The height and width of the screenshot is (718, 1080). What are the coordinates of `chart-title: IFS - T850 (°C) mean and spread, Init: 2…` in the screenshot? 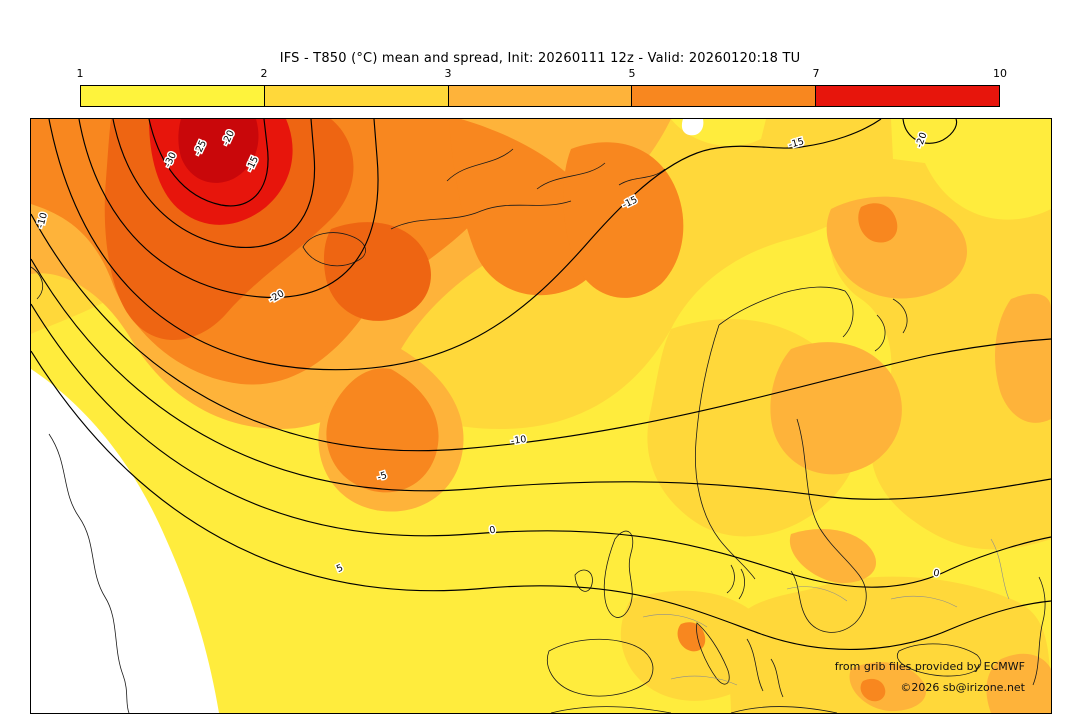 It's located at (540, 58).